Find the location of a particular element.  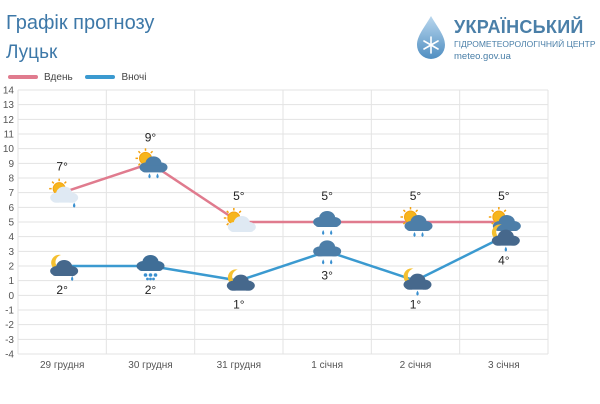

y-tick-label: -2 is located at coordinates (9, 325).